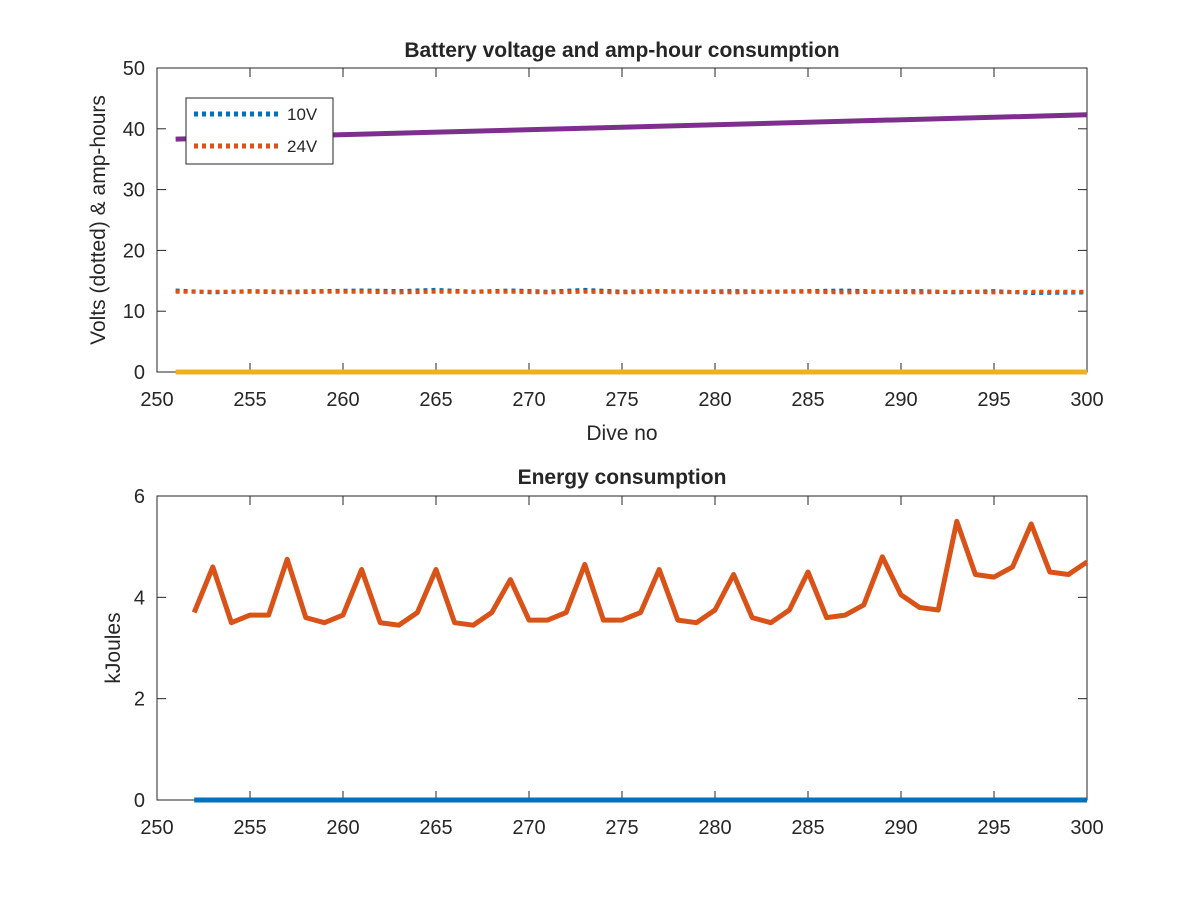 This screenshot has width=1200, height=900. Describe the element at coordinates (621, 828) in the screenshot. I see `energy-x-tick-label: 275` at that location.